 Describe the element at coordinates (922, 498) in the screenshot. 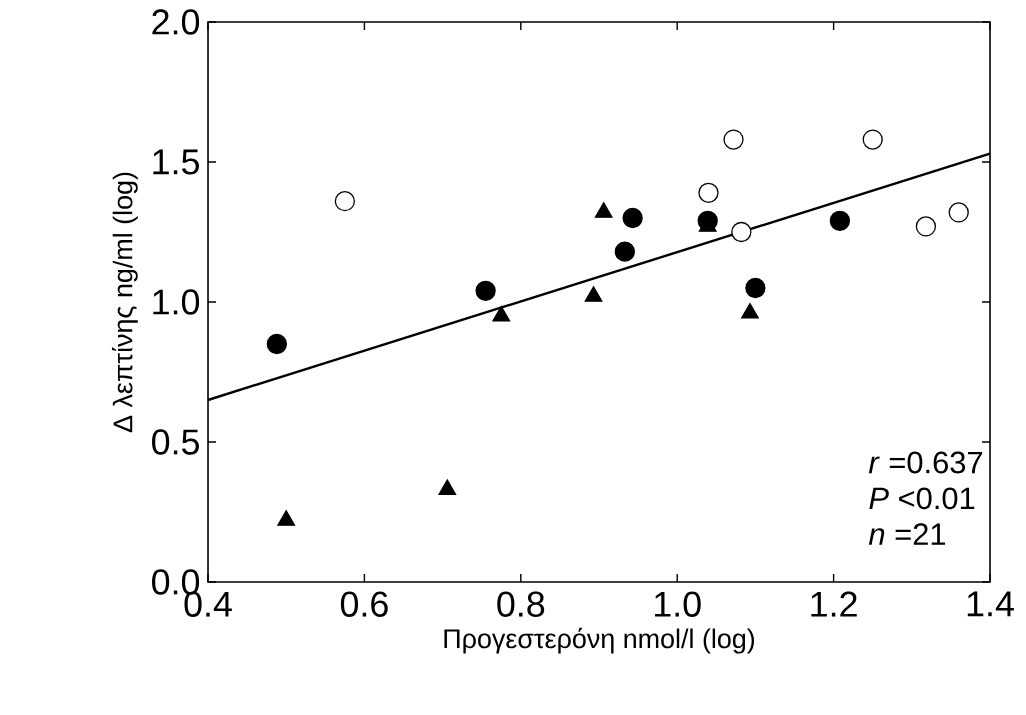

I see `annotation: P <0.01` at that location.